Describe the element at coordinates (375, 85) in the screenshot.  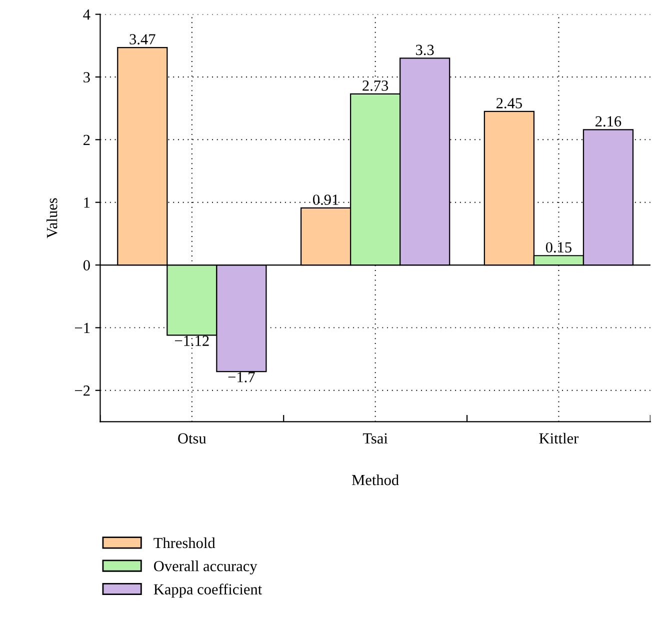
I see `data-label: 2.73` at that location.